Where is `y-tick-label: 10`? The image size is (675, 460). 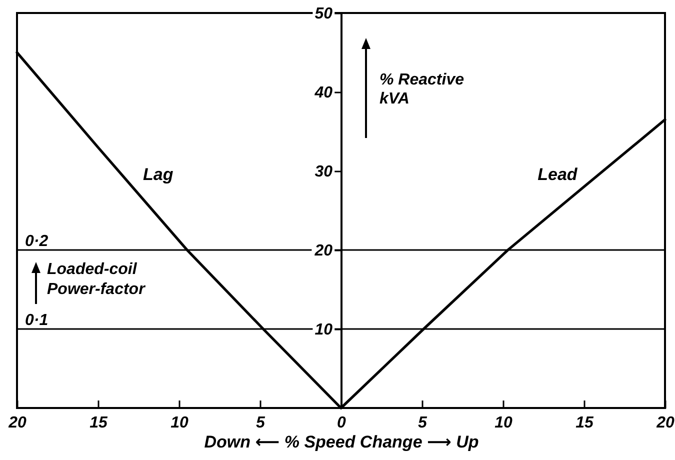 y-tick-label: 10 is located at coordinates (323, 330).